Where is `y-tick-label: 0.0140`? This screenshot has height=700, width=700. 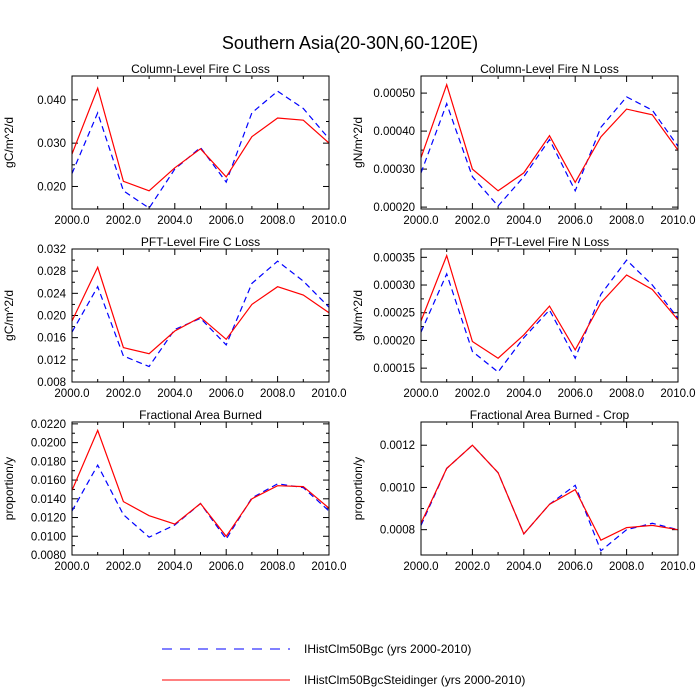
y-tick-label: 0.0140 is located at coordinates (48, 500).